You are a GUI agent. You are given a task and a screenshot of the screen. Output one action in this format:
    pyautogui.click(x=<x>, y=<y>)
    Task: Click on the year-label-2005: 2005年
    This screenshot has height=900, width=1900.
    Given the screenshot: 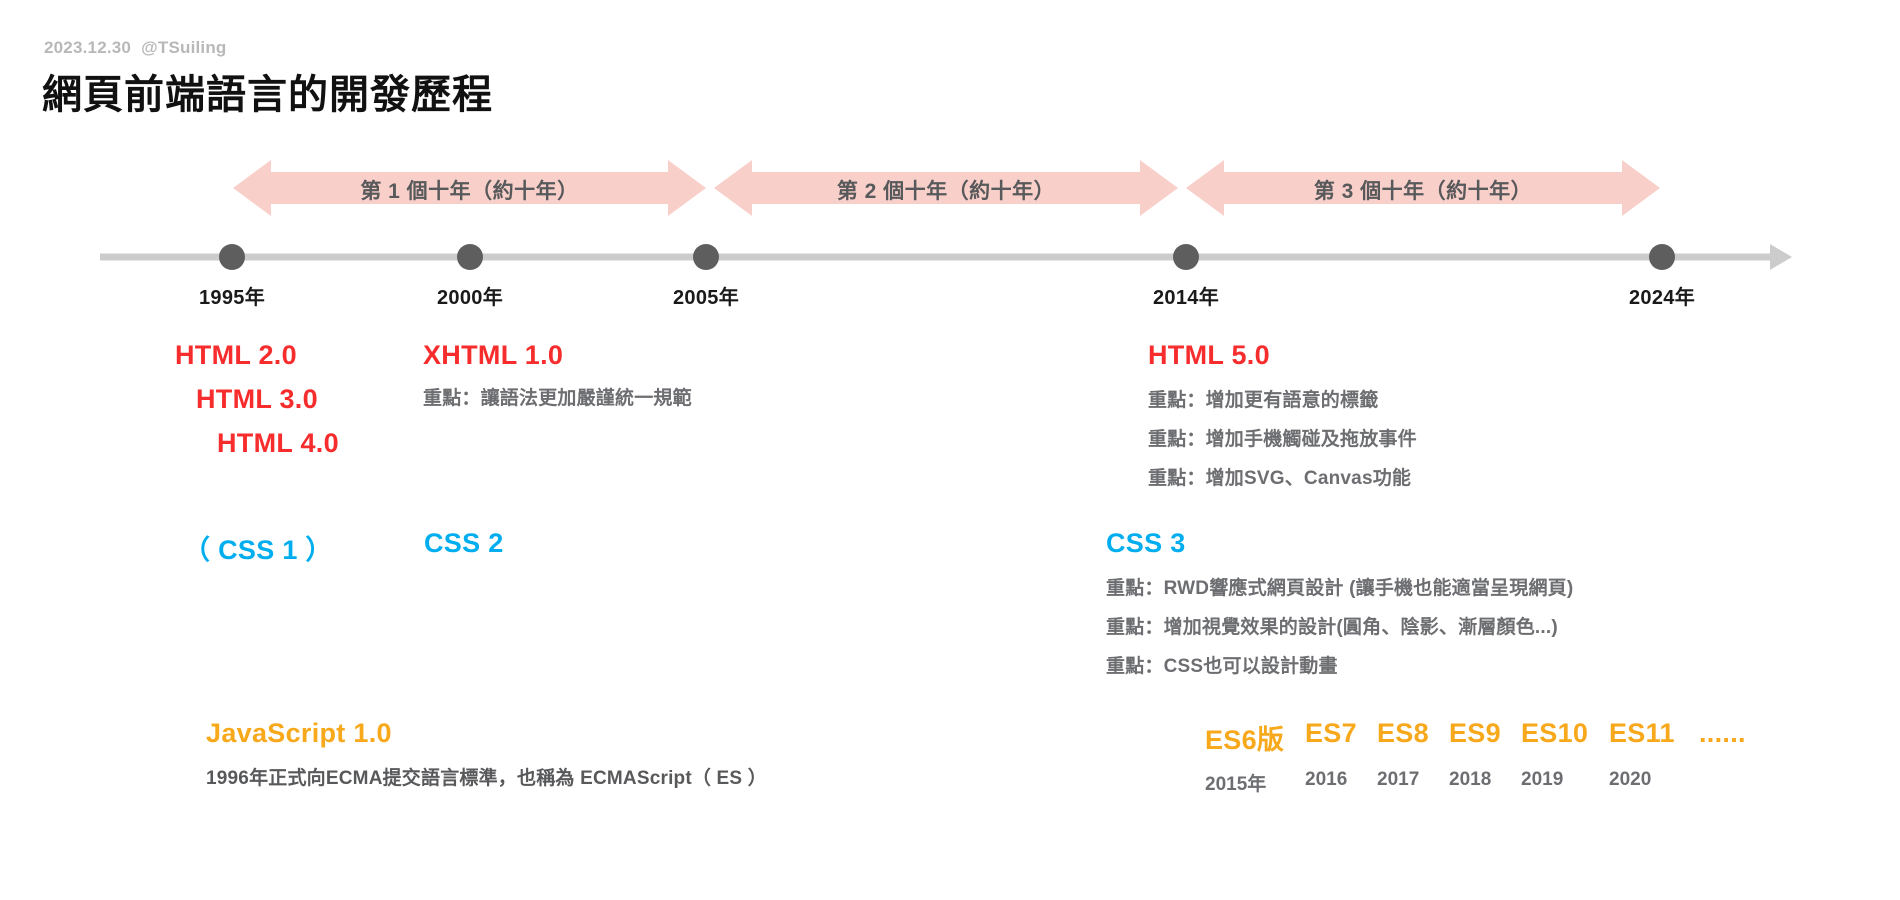 What is the action you would take?
    pyautogui.click(x=706, y=298)
    